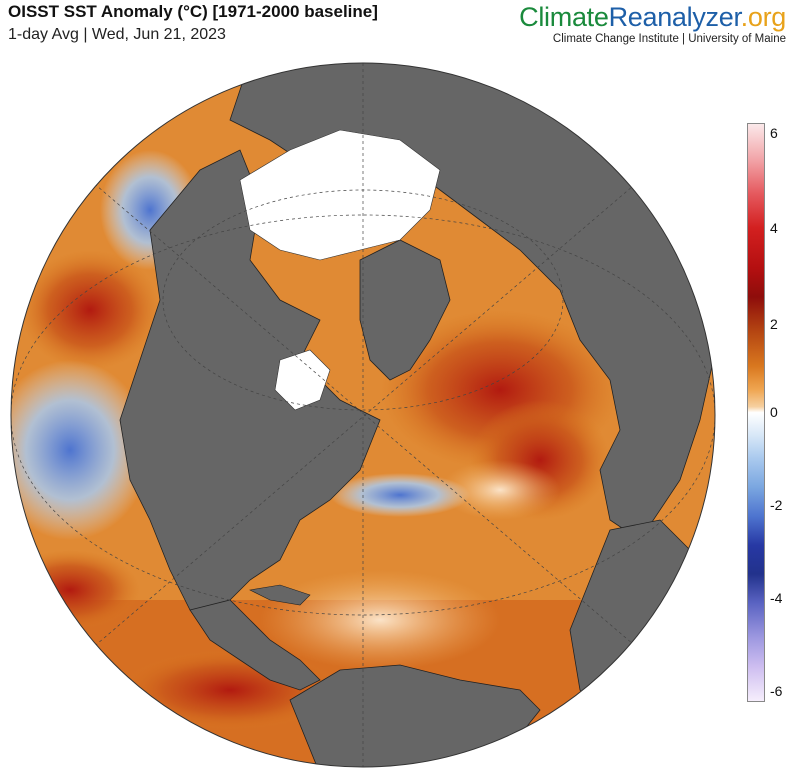  What do you see at coordinates (302, 380) in the screenshot?
I see `hudson-bay-ice` at bounding box center [302, 380].